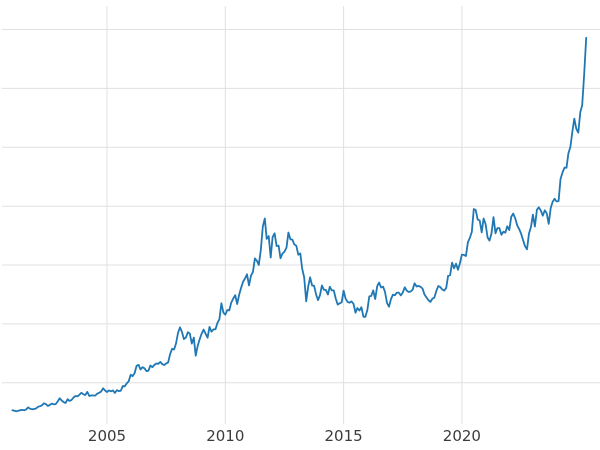  I want to click on x-tick-label: 2020, so click(462, 436).